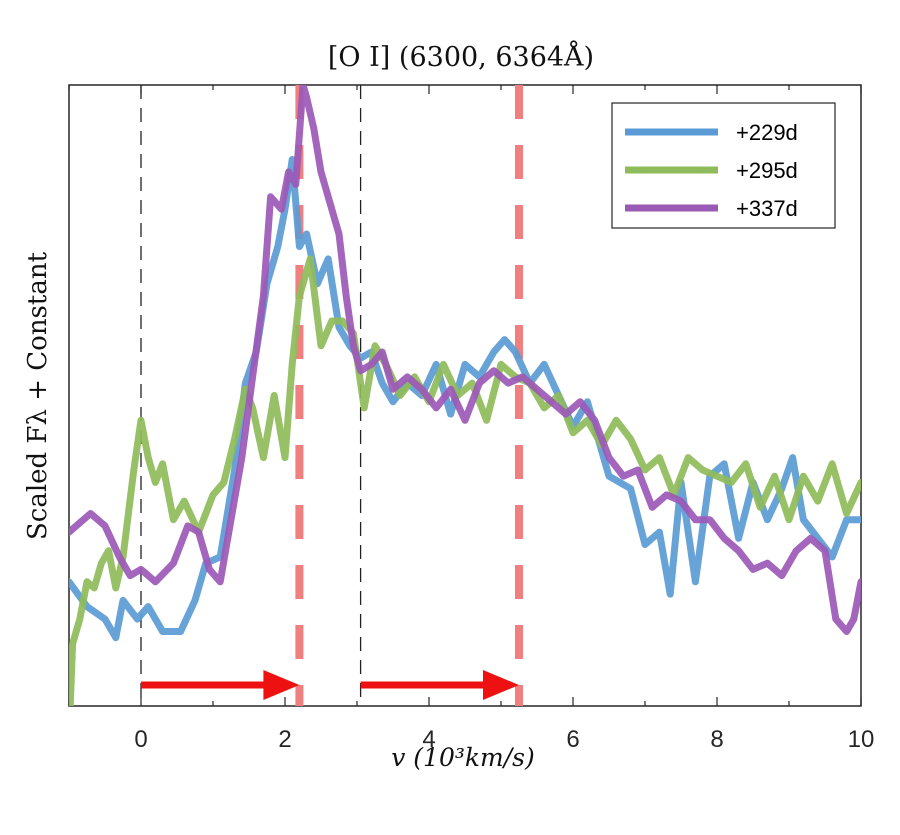 This screenshot has height=835, width=900. I want to click on x-tick-label: 4, so click(428, 739).